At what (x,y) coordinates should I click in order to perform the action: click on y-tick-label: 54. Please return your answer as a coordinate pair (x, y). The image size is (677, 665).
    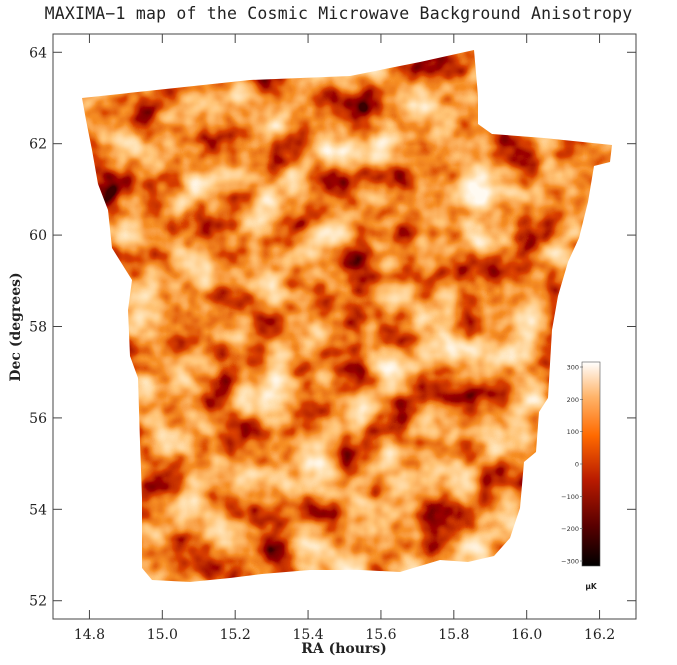
    Looking at the image, I should click on (38, 510).